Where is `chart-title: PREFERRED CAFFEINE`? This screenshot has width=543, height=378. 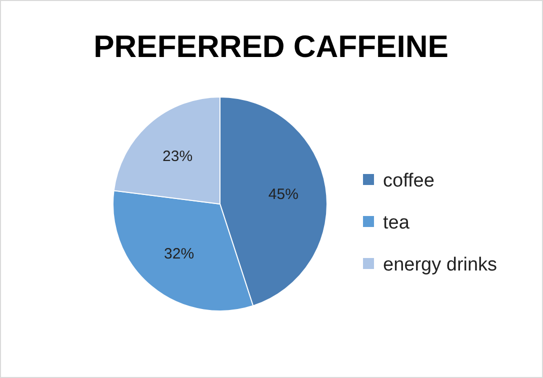 chart-title: PREFERRED CAFFEINE is located at coordinates (271, 46).